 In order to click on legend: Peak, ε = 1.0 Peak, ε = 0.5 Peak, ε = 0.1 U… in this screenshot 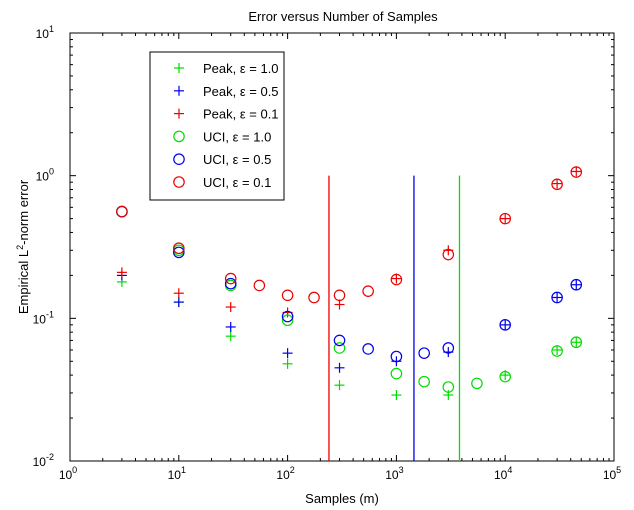, I will do `click(217, 126)`.